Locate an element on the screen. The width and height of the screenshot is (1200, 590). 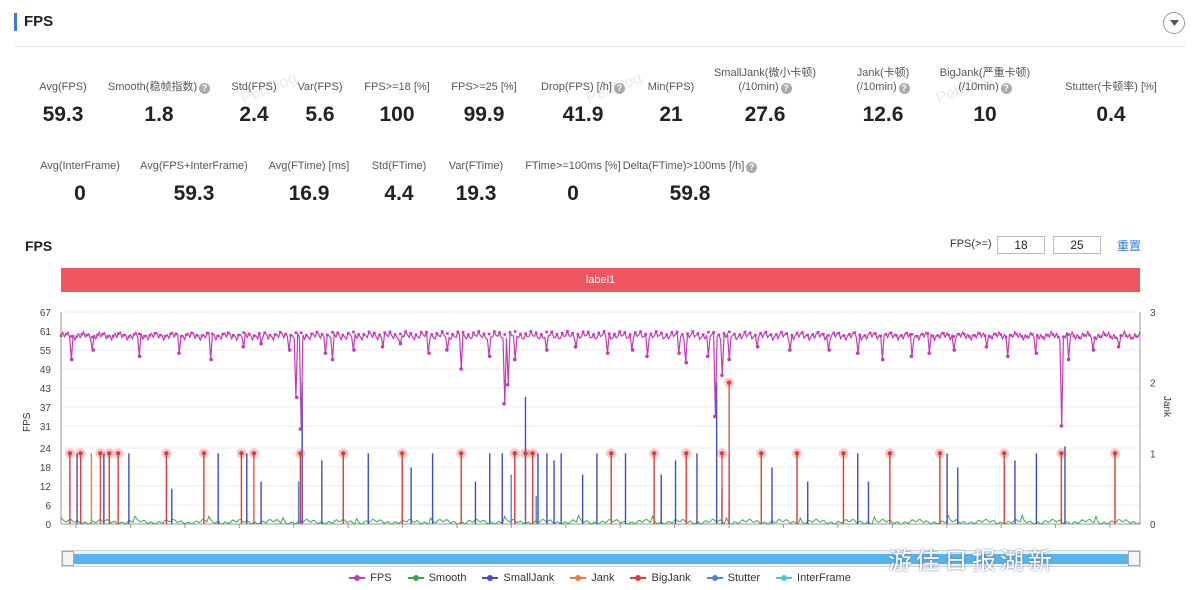
smooth-series is located at coordinates (600, 519).